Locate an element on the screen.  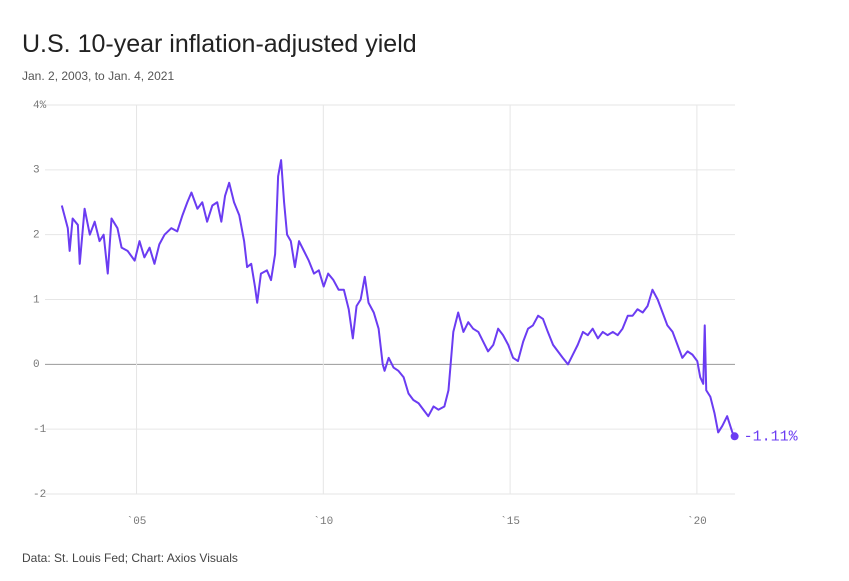
chart-subtitle: Jan. 2, 2003, to Jan. 4, 2021 is located at coordinates (98, 76).